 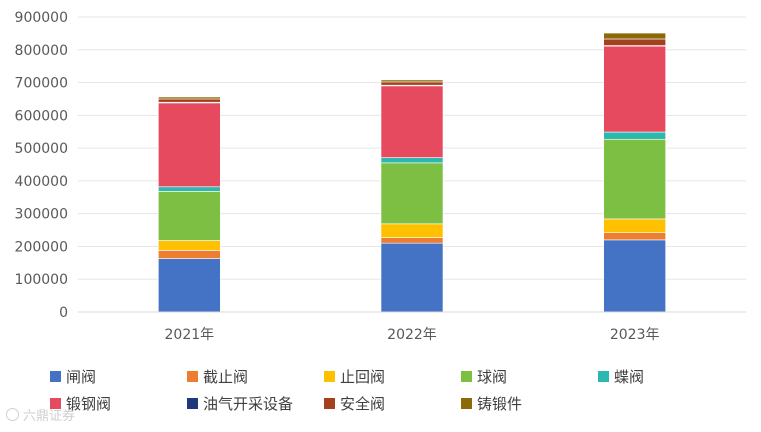 I want to click on y-tick-label: 0, so click(x=63, y=313).